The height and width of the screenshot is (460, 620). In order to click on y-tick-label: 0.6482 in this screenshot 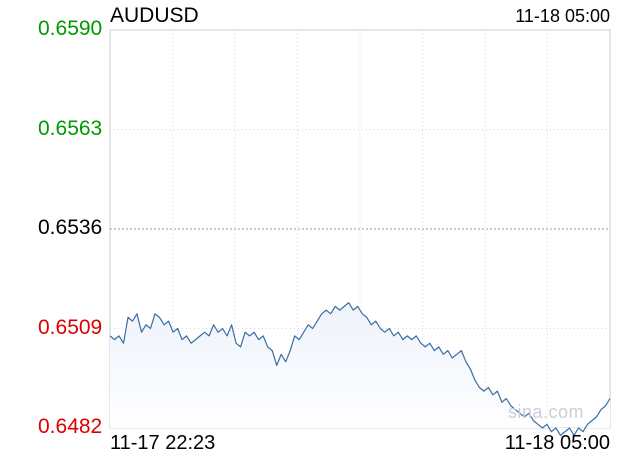, I will do `click(70, 426)`.